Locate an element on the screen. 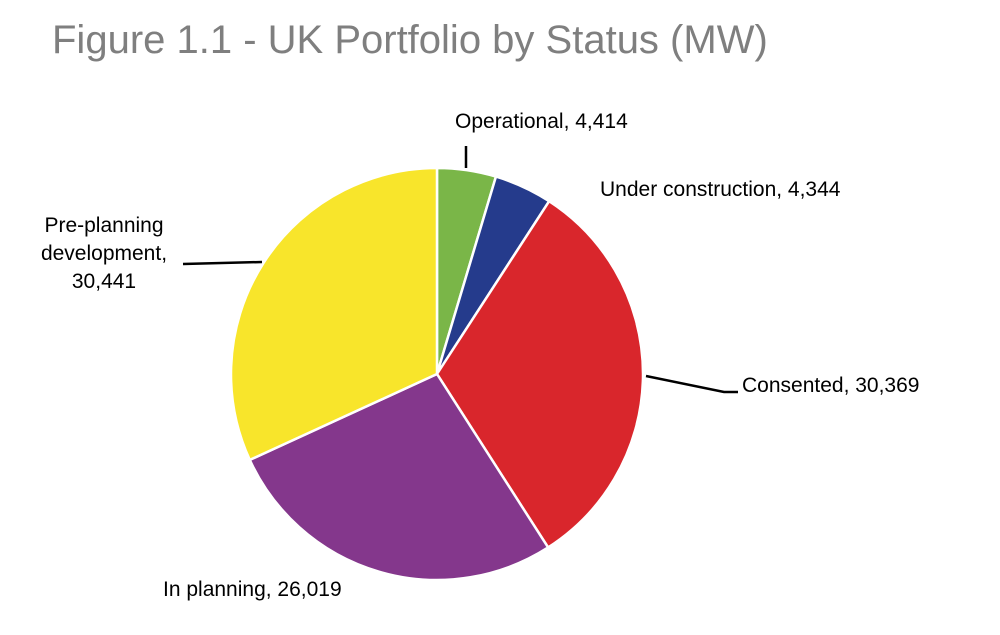  pie-slice-pre-planning-development is located at coordinates (334, 314).